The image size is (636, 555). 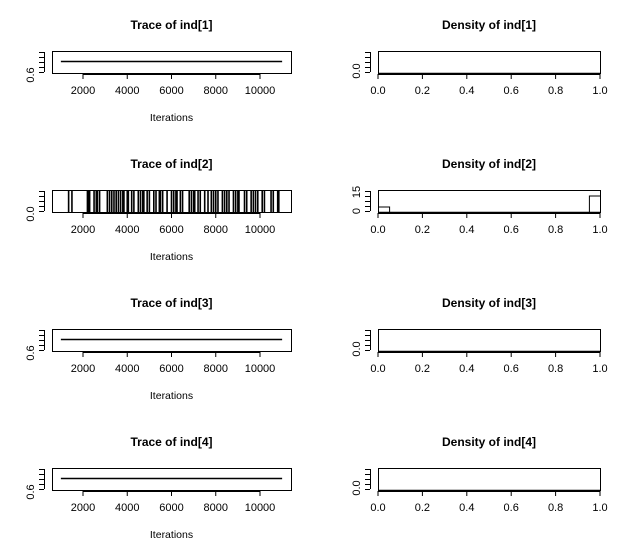 I want to click on panel-title: Trace of ind[4], so click(x=171, y=442).